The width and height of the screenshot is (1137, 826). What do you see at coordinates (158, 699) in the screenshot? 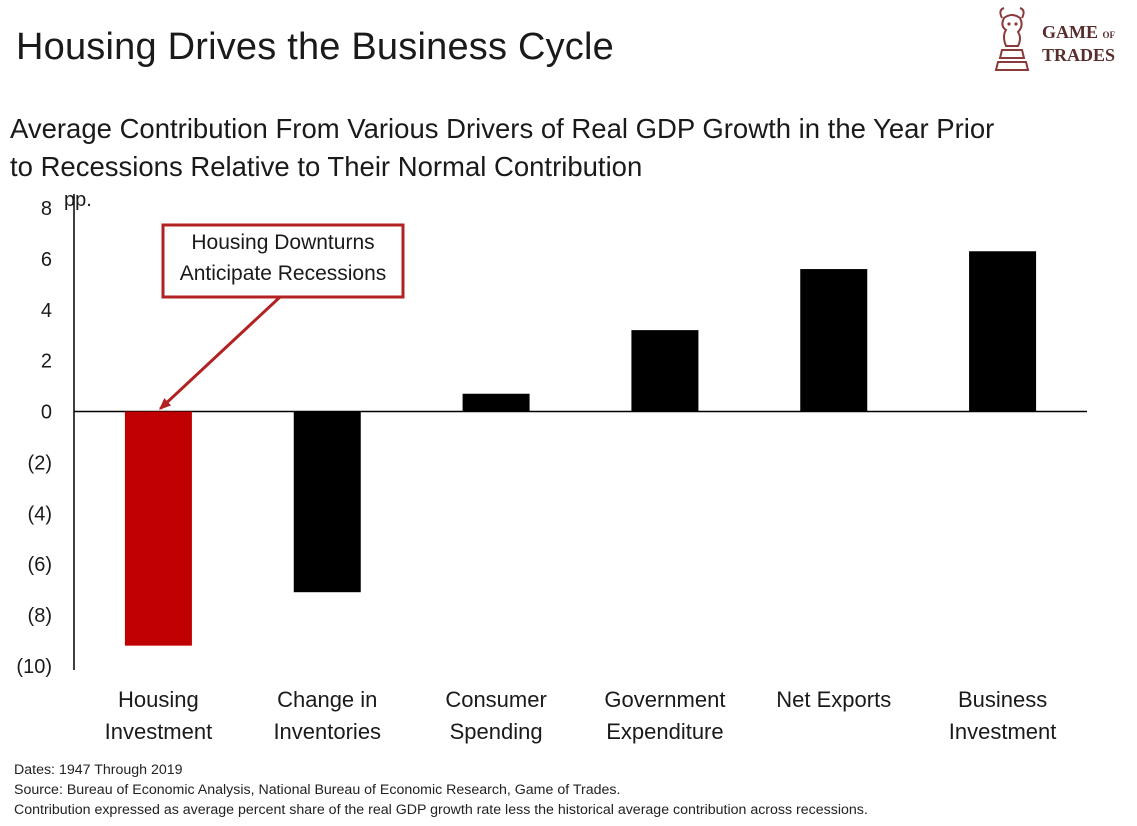
I see `x-tick-label: Housing` at bounding box center [158, 699].